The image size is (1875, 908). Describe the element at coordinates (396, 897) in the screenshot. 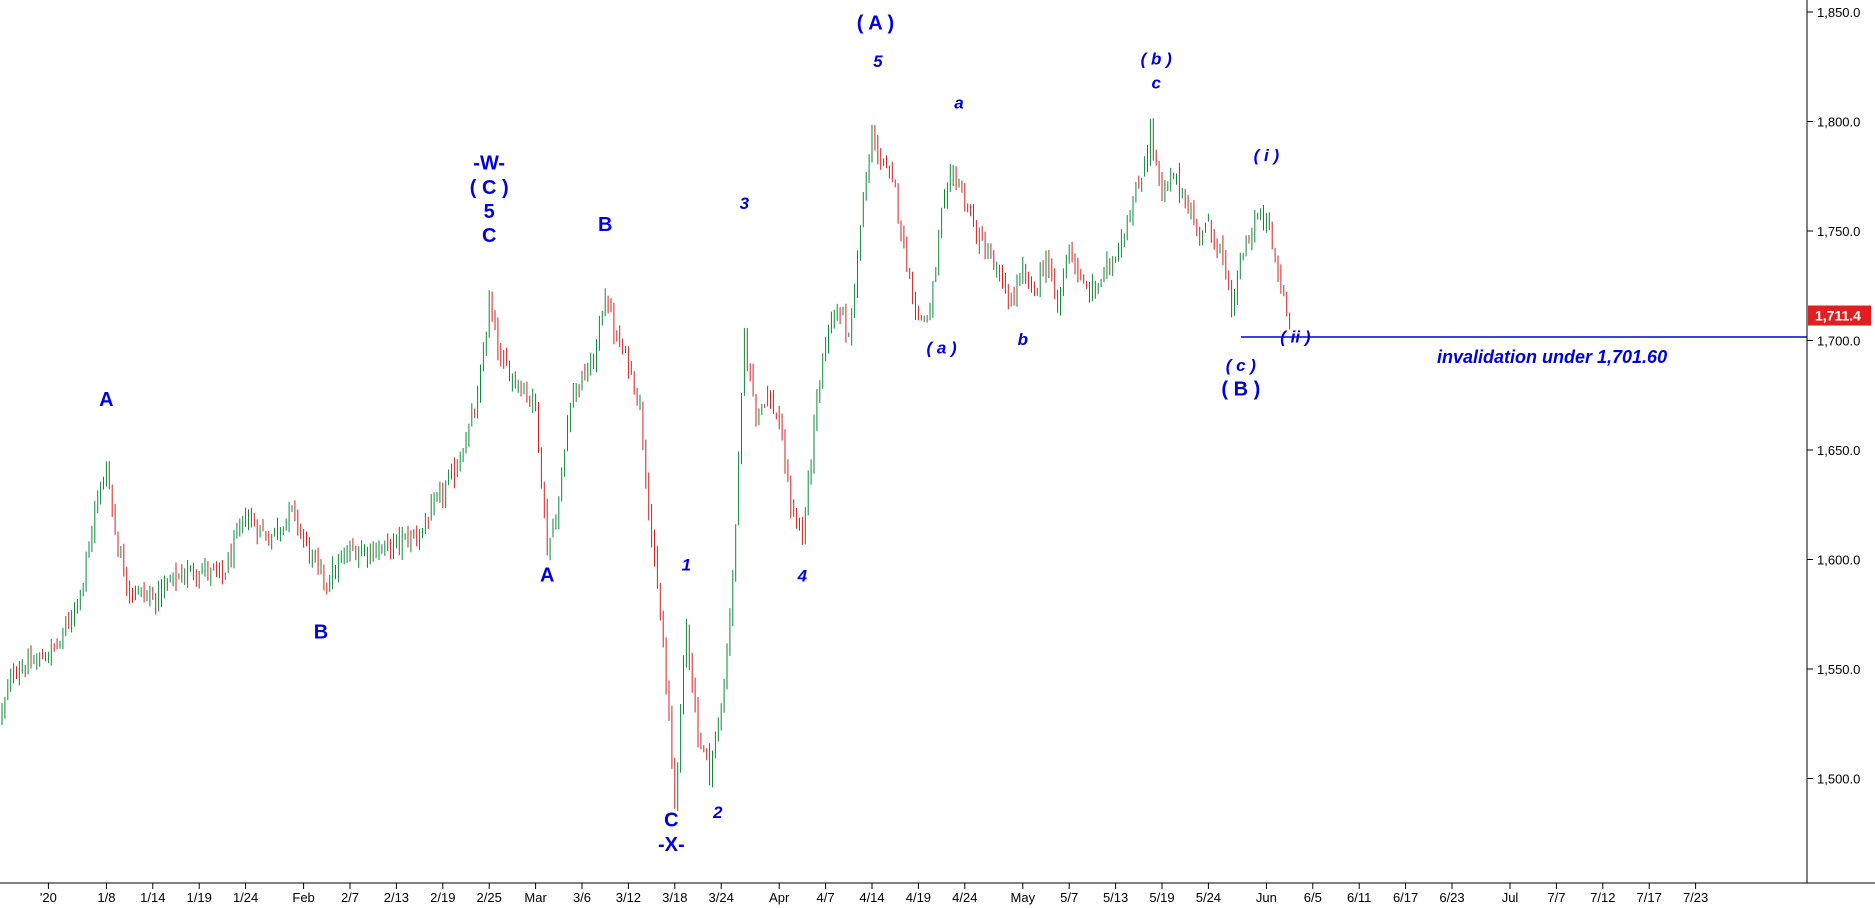

I see `x-tick-label: 2/13` at that location.